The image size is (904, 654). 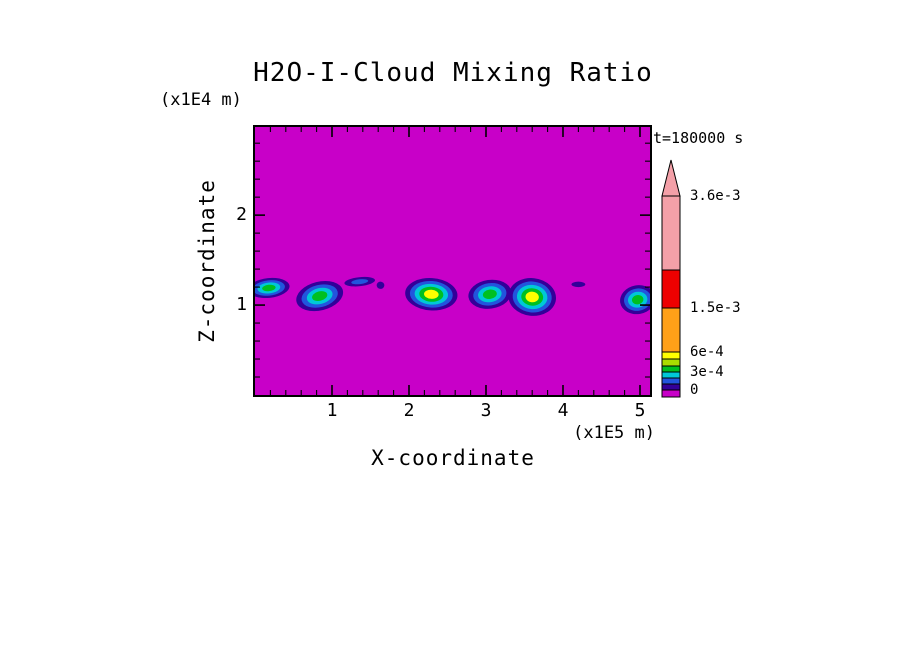 What do you see at coordinates (563, 410) in the screenshot?
I see `x-tick-label: 4` at bounding box center [563, 410].